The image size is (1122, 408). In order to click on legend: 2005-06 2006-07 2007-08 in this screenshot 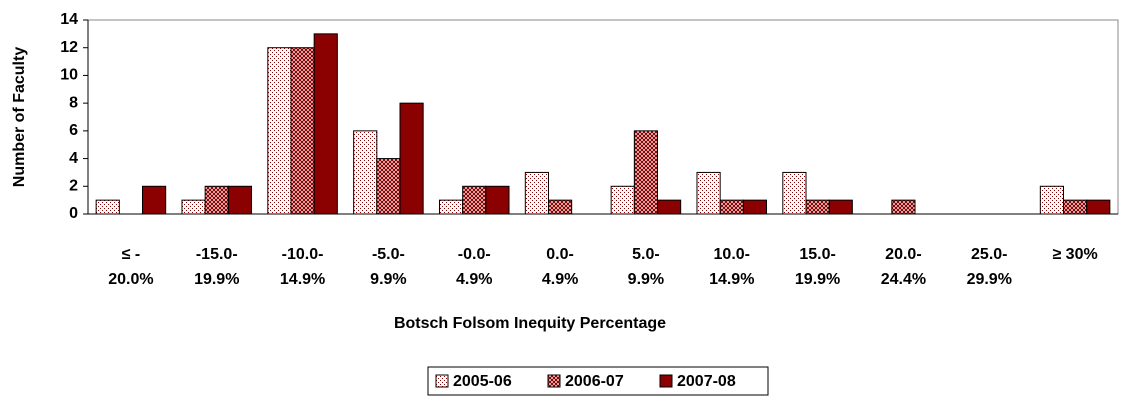, I will do `click(598, 381)`.